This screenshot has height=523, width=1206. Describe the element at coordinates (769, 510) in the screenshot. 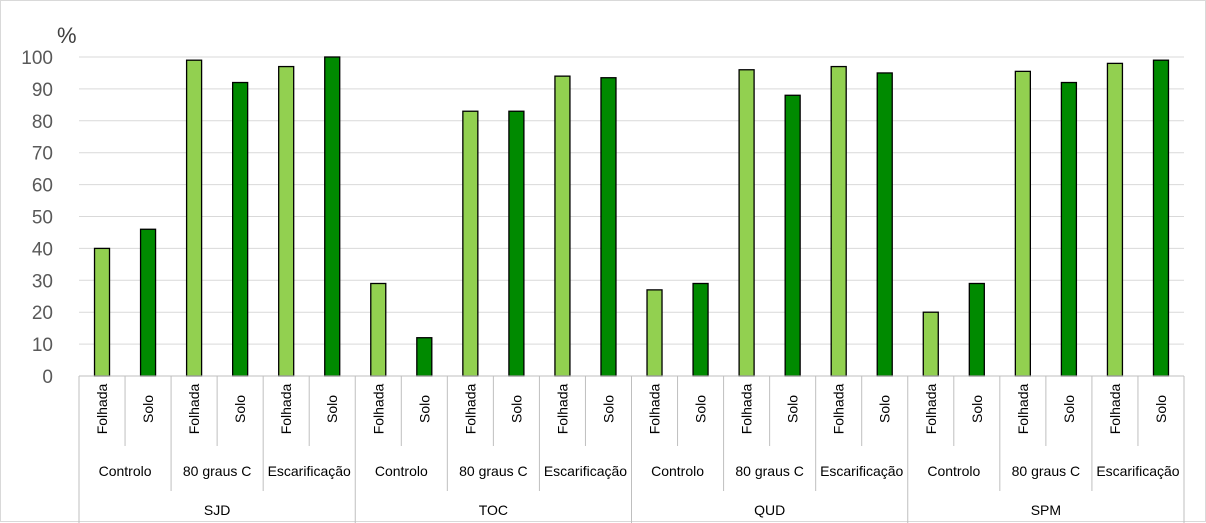

I see `site-label: QUD` at that location.